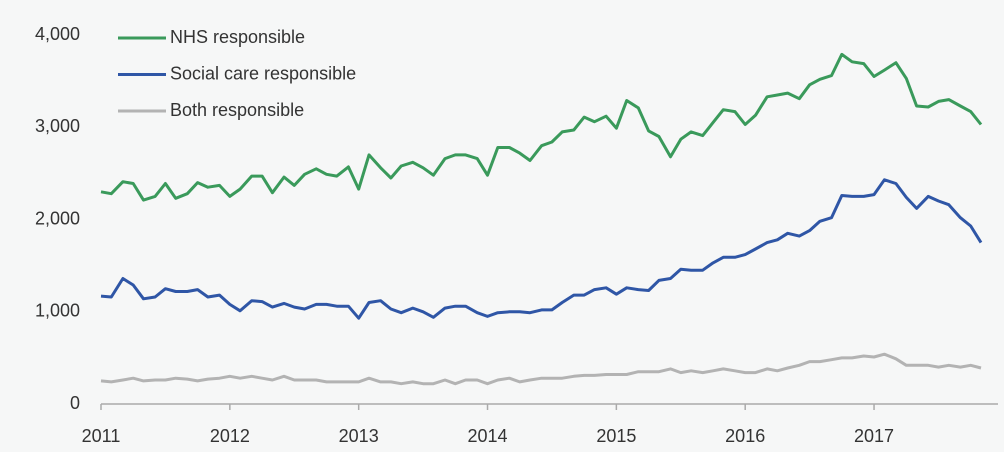 The height and width of the screenshot is (452, 1004). What do you see at coordinates (57, 218) in the screenshot?
I see `y-tick-label: 2,000` at bounding box center [57, 218].